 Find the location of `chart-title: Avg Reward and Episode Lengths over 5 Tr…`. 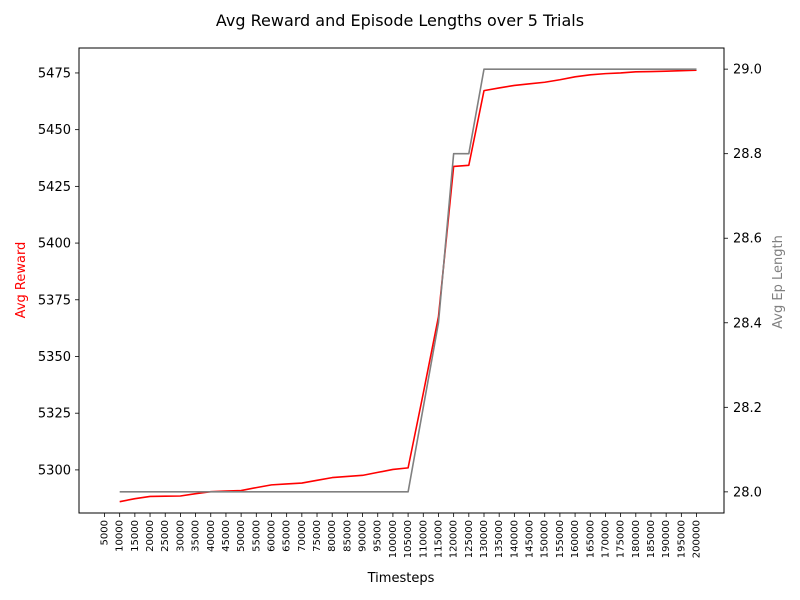

chart-title: Avg Reward and Episode Lengths over 5 Tr… is located at coordinates (400, 20).